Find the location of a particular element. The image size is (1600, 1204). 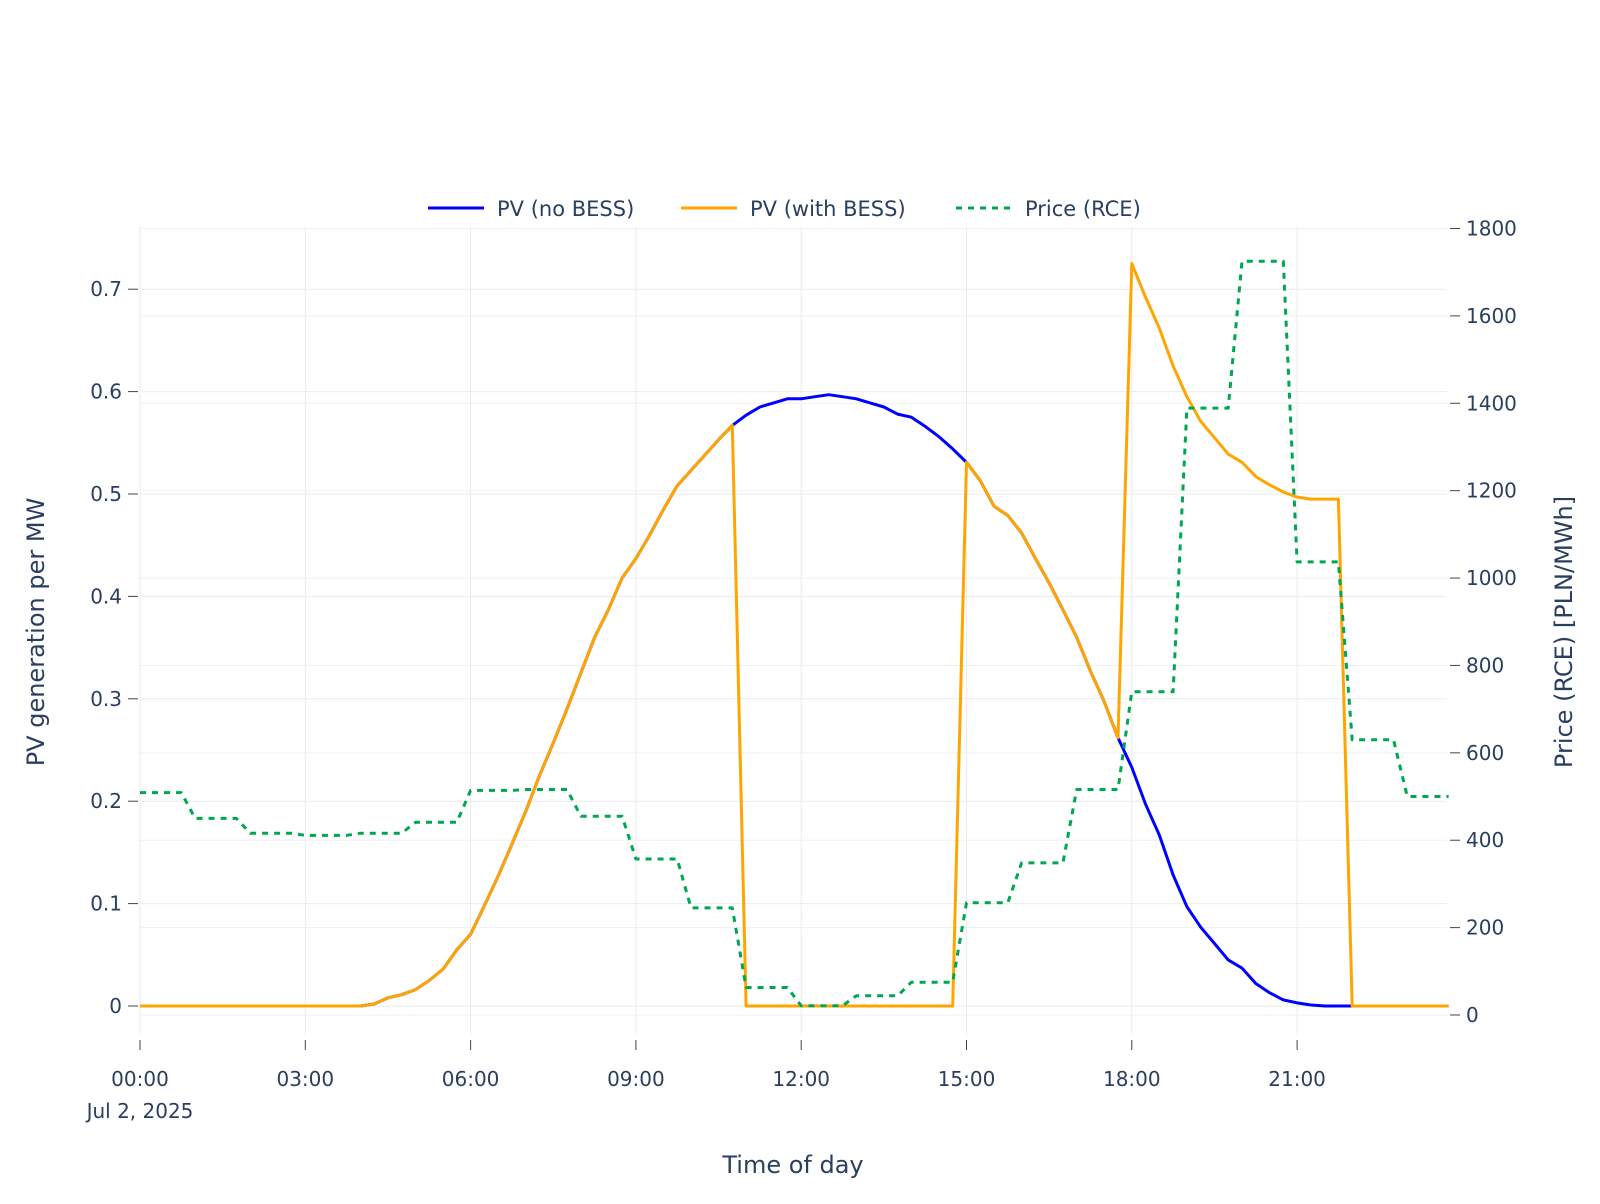

y-tick-label: 0.2 is located at coordinates (106, 801).